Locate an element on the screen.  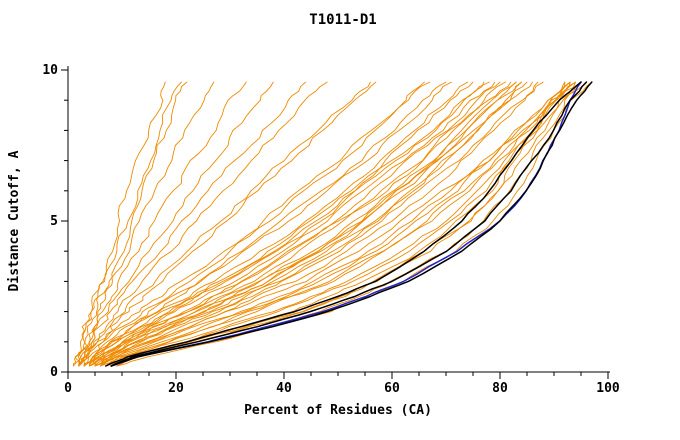
svg-text: 80 is located at coordinates (500, 388).